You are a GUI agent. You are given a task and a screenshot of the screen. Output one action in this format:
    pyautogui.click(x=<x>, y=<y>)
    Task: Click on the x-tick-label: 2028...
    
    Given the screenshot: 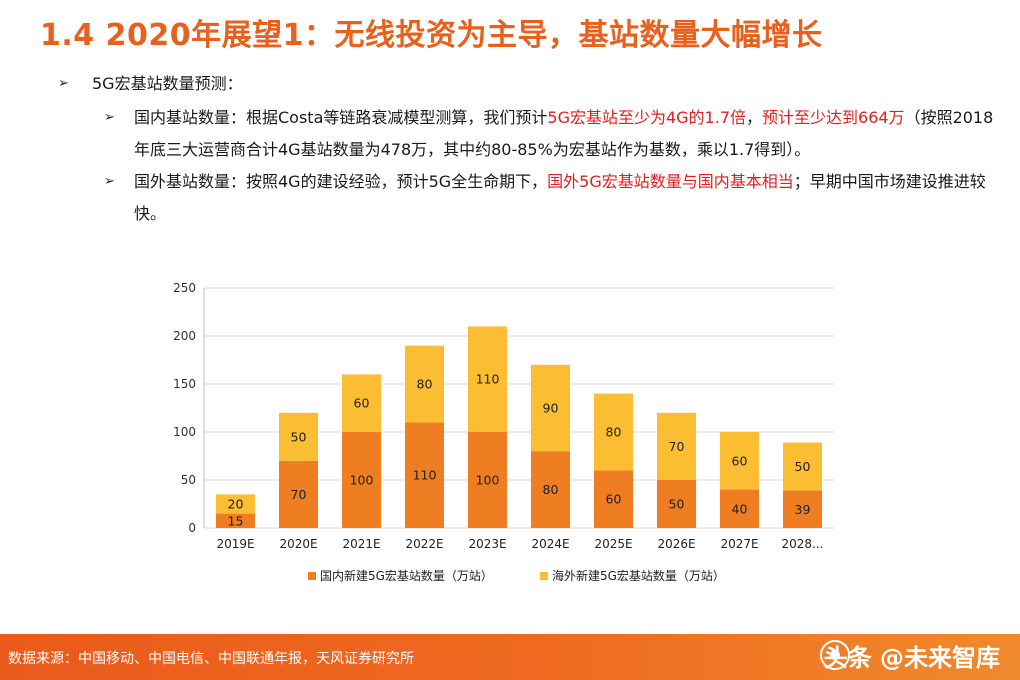 What is the action you would take?
    pyautogui.click(x=803, y=544)
    